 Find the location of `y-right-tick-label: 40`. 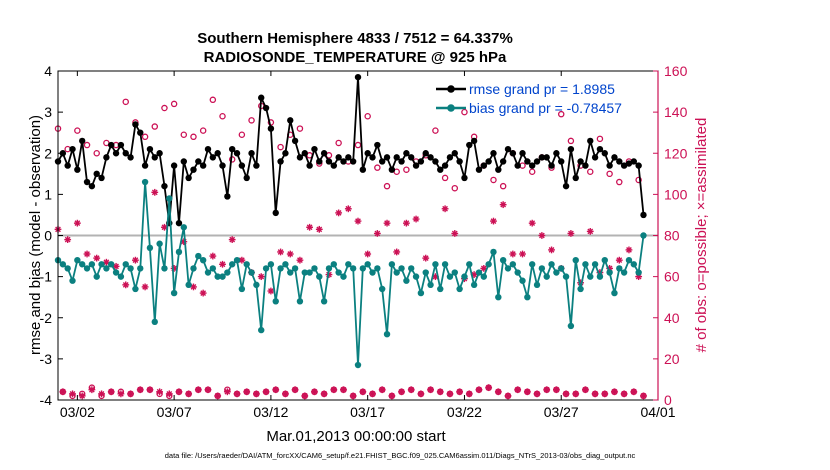

y-right-tick-label: 40 is located at coordinates (672, 318).